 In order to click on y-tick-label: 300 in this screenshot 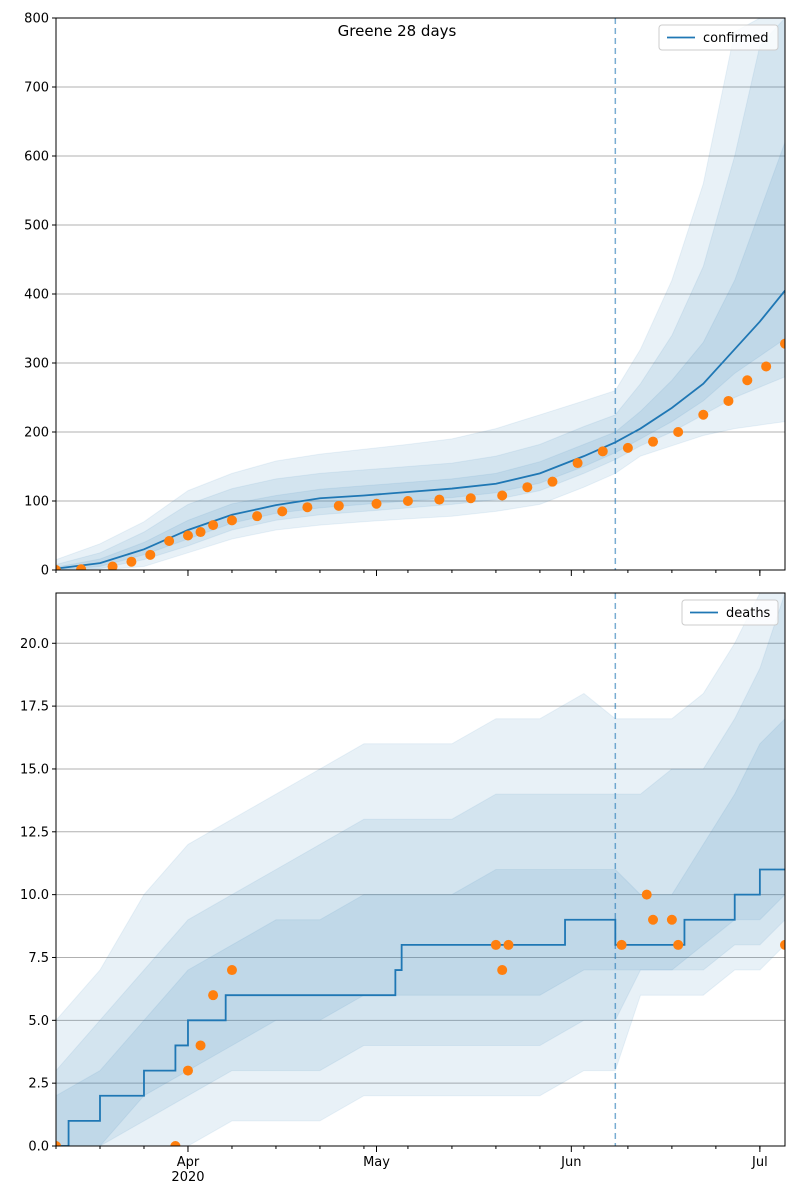, I will do `click(36, 364)`.